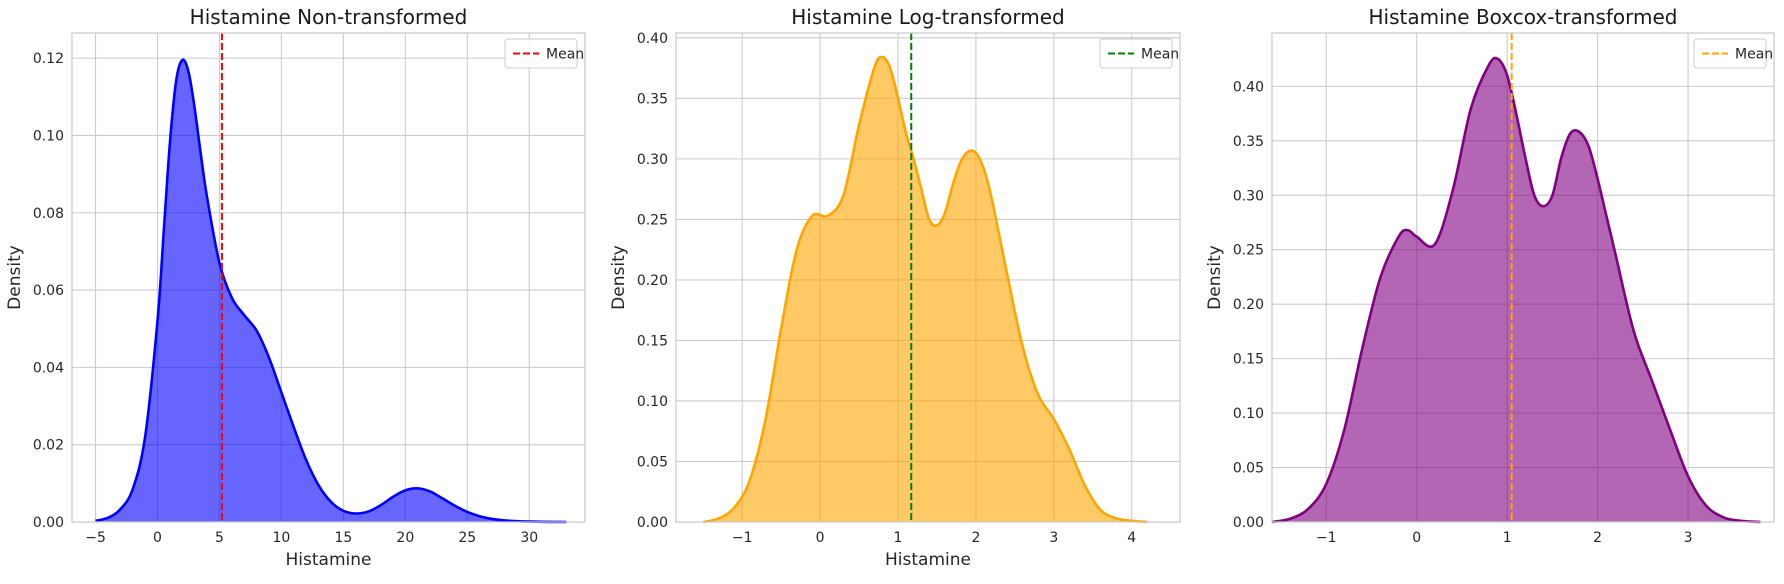 This screenshot has width=1784, height=584. Describe the element at coordinates (405, 538) in the screenshot. I see `x-tick-label: 20` at that location.